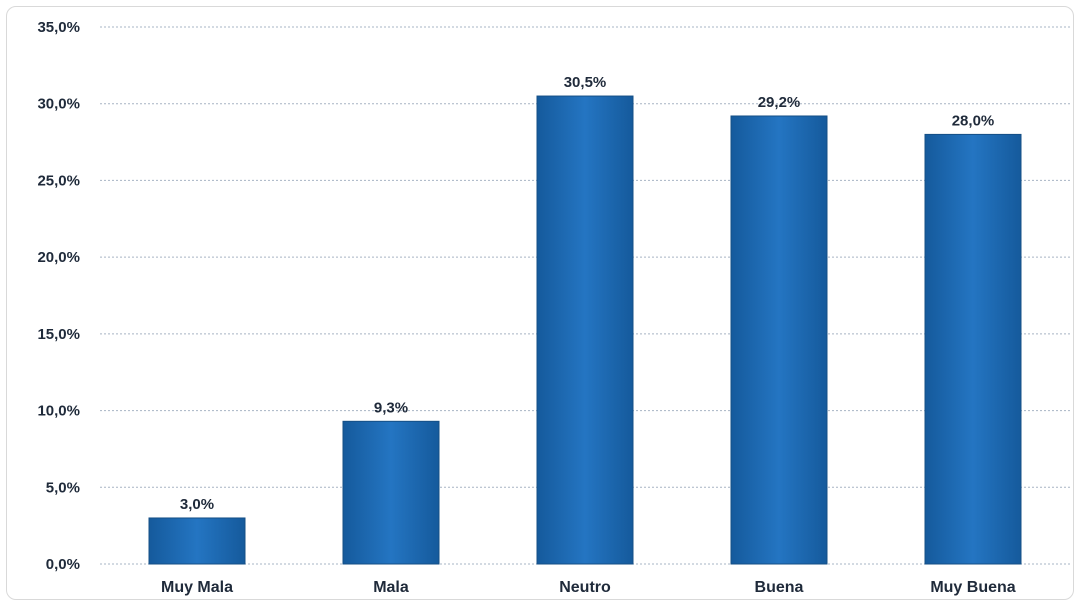 The height and width of the screenshot is (608, 1084). I want to click on data-label: 29,2%, so click(779, 102).